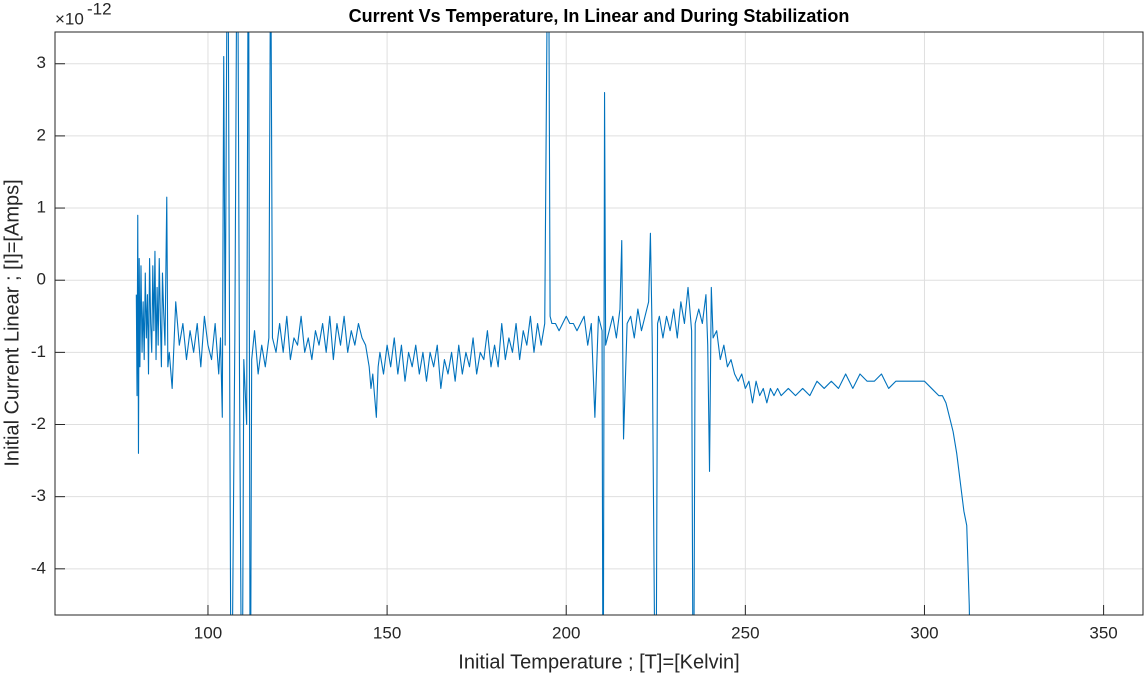  Describe the element at coordinates (41, 62) in the screenshot. I see `y-tick-label: 3` at that location.